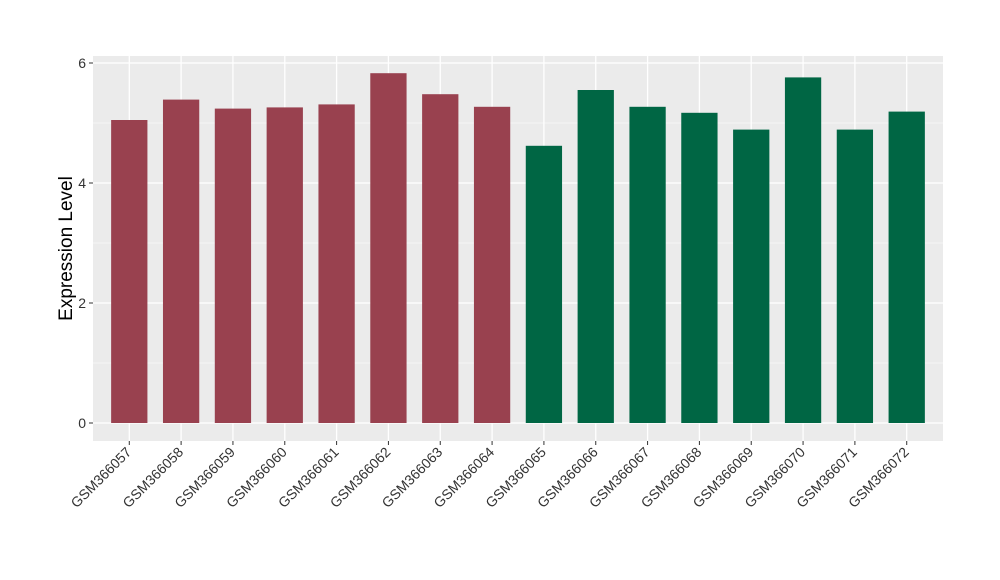 Image resolution: width=1000 pixels, height=580 pixels. Describe the element at coordinates (82, 183) in the screenshot. I see `y-tick-label: 4` at that location.